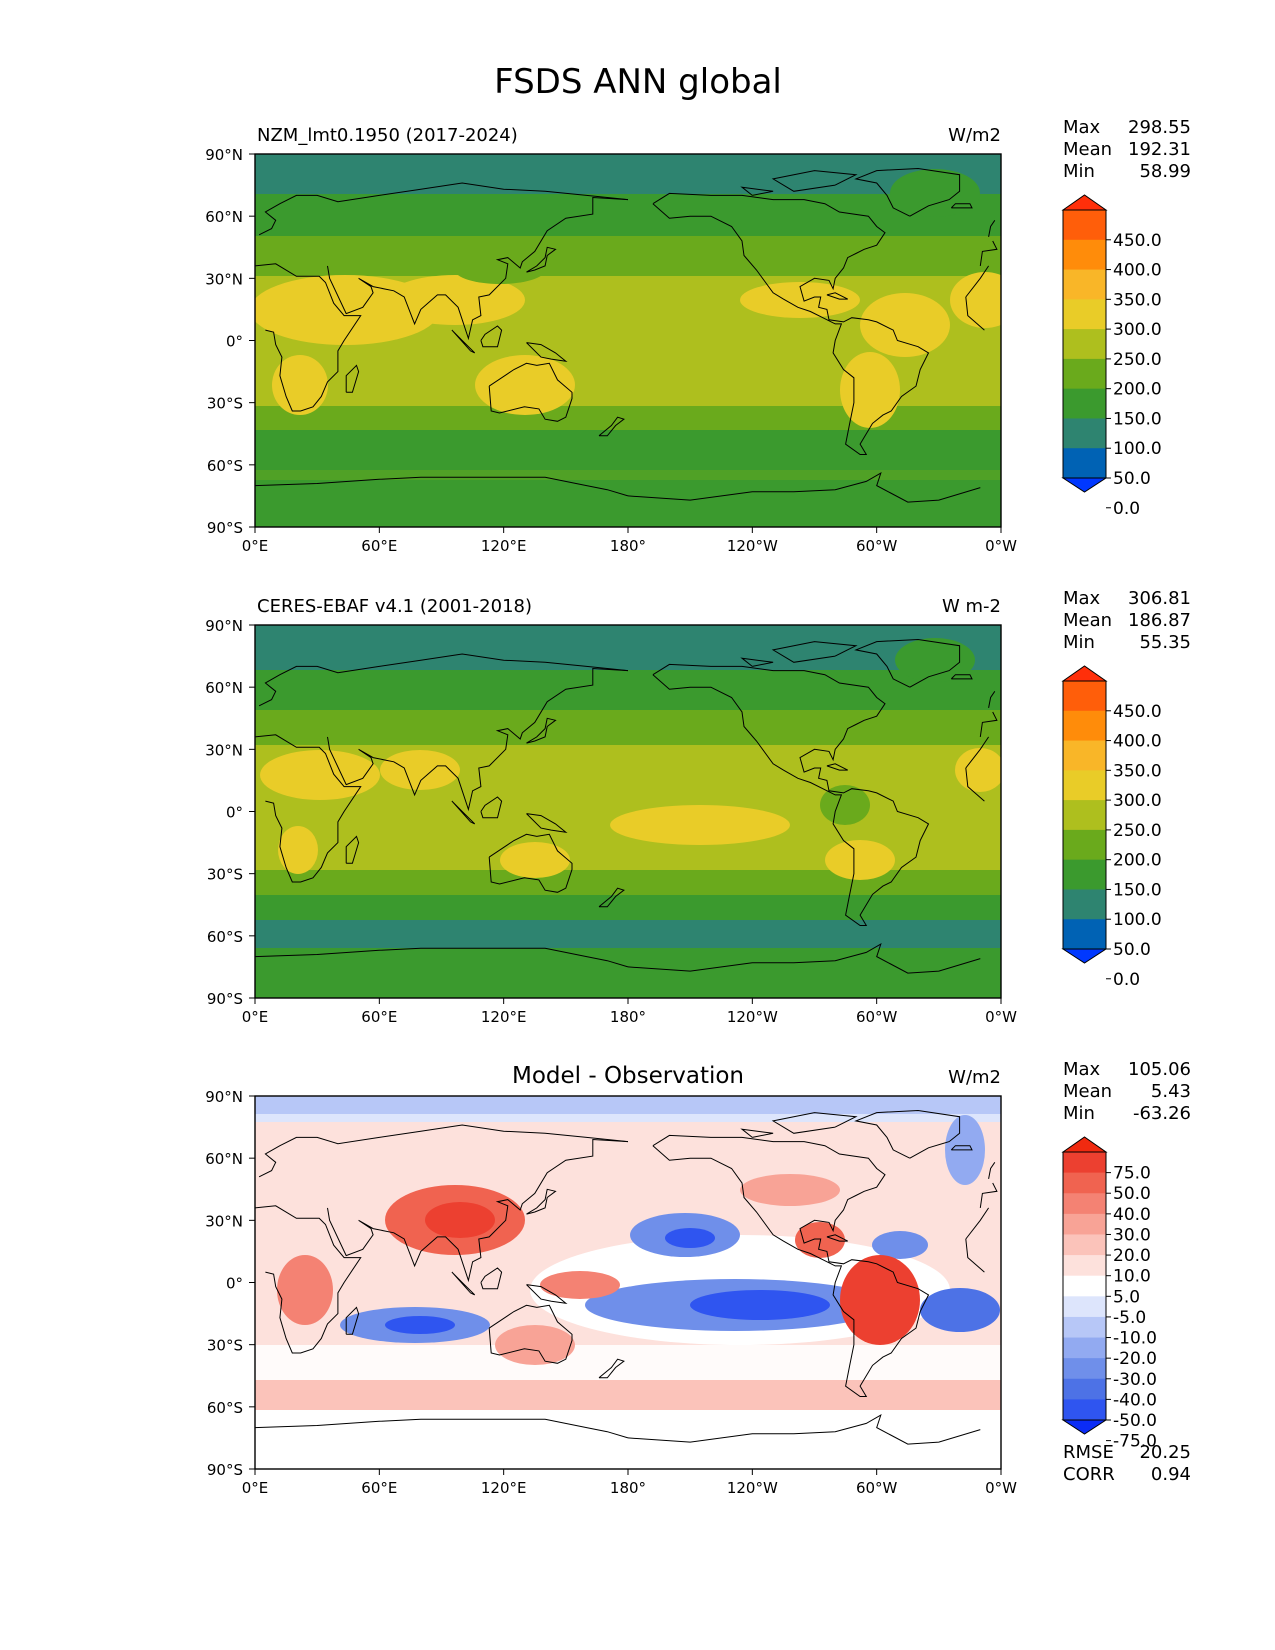  Describe the element at coordinates (1132, 1277) in the screenshot. I see `colorbar-label: 10.0` at that location.